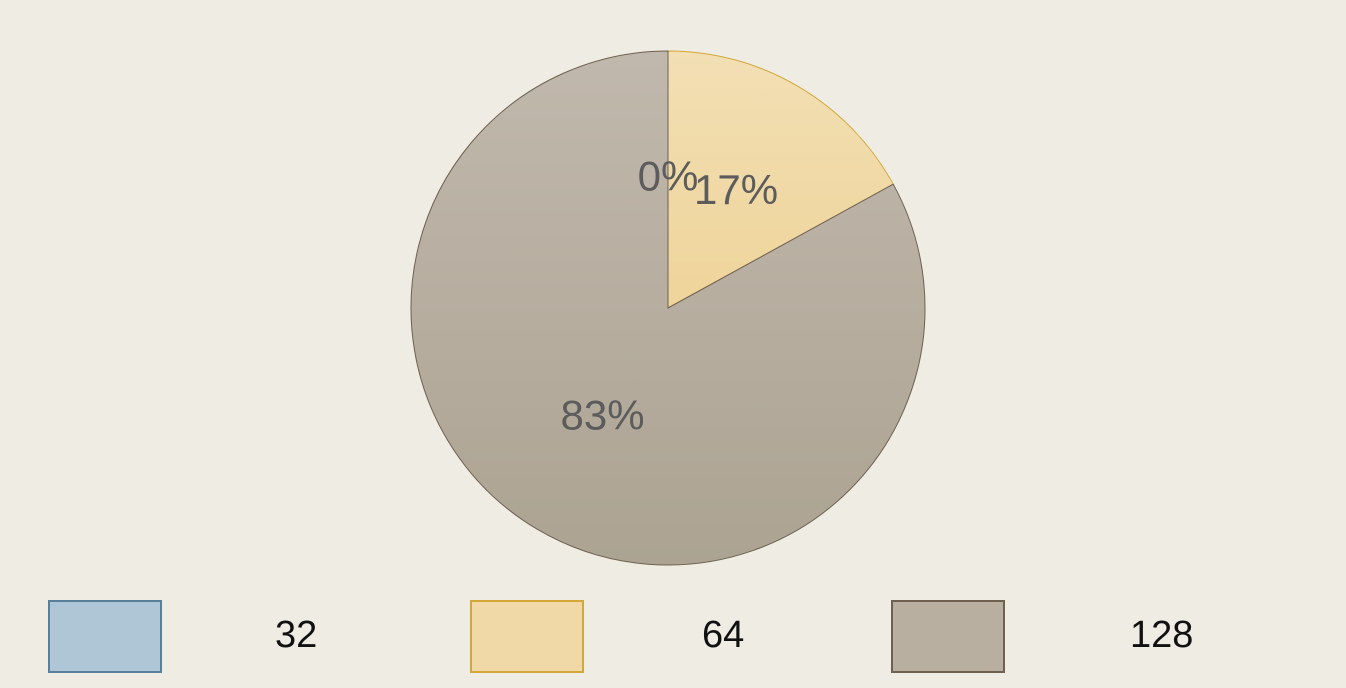 The width and height of the screenshot is (1346, 688). I want to click on slice-percent-label-64: 17%, so click(736, 189).